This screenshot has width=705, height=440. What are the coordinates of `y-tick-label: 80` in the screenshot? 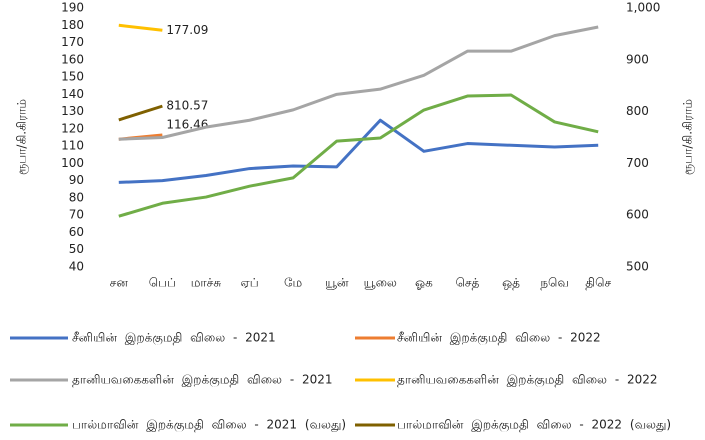 It's located at (76, 197).